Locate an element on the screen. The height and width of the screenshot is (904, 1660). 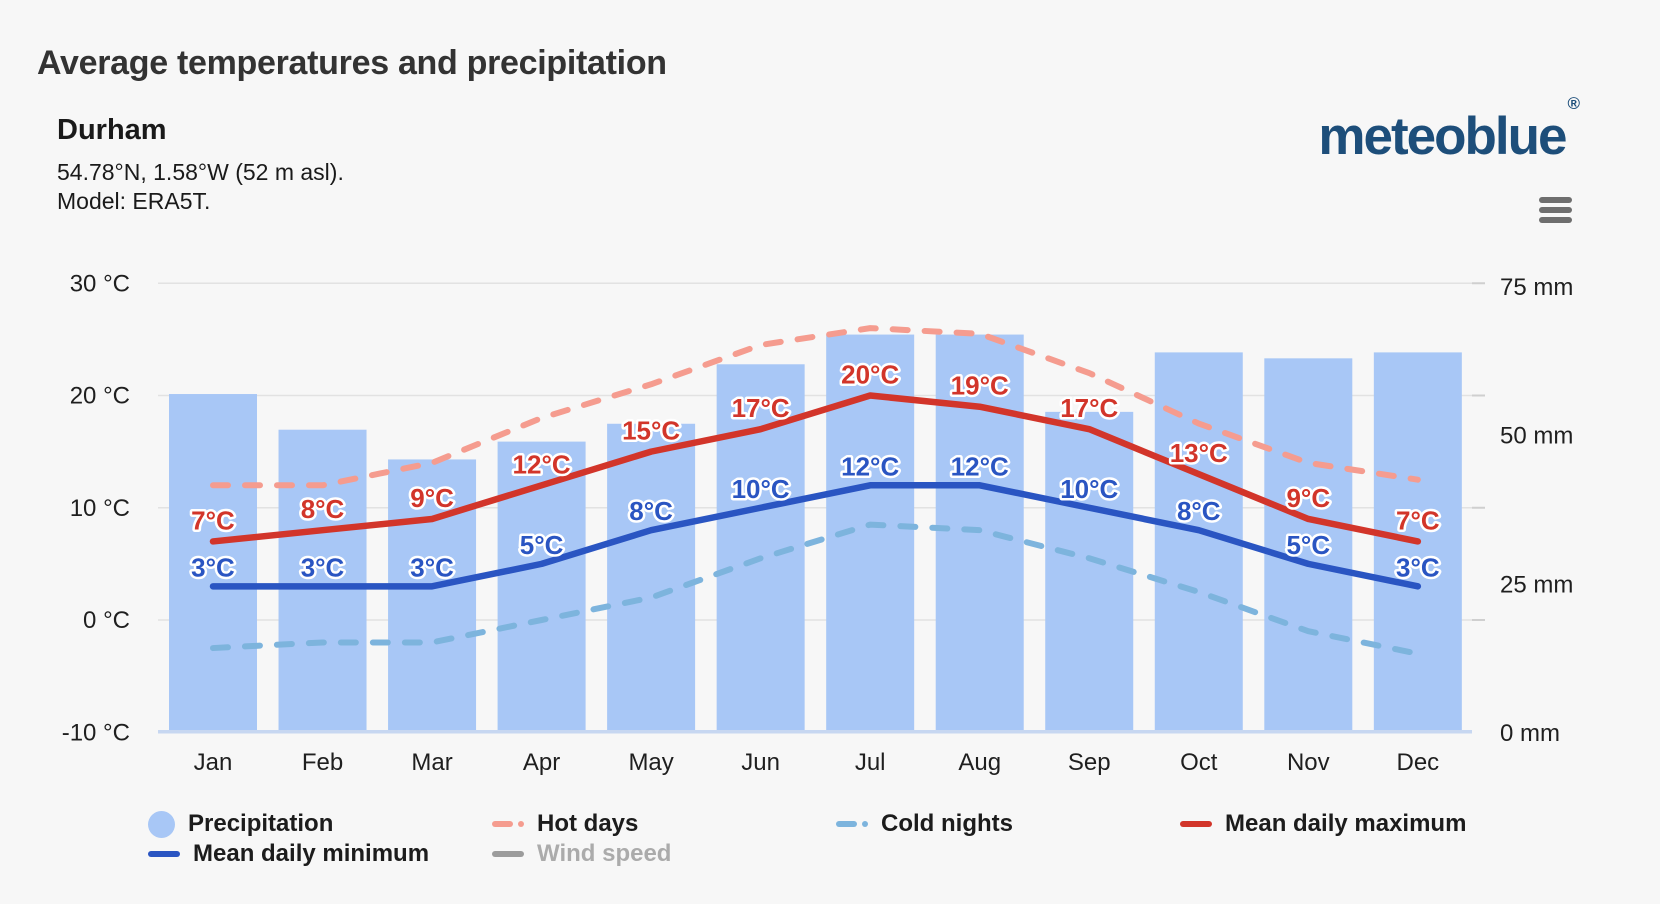
right-axis-tick-label: 25 mm is located at coordinates (1536, 584).